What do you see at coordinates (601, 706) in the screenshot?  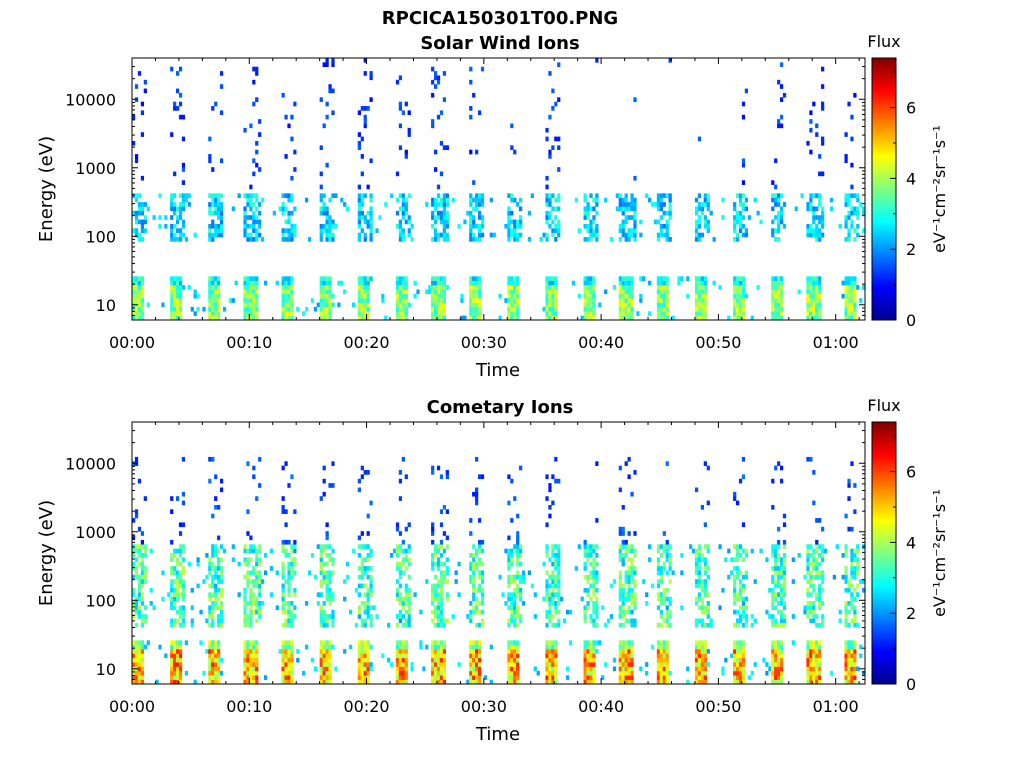 I see `x-tick-label: 00:40` at bounding box center [601, 706].